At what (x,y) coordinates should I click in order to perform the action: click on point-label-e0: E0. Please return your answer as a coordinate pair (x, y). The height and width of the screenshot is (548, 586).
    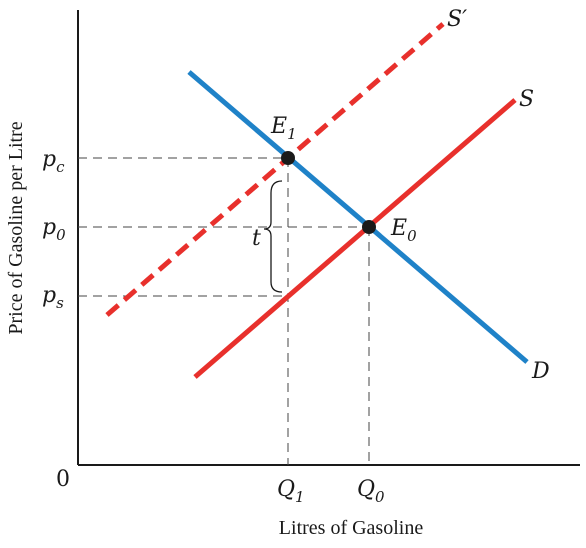
    Looking at the image, I should click on (403, 230).